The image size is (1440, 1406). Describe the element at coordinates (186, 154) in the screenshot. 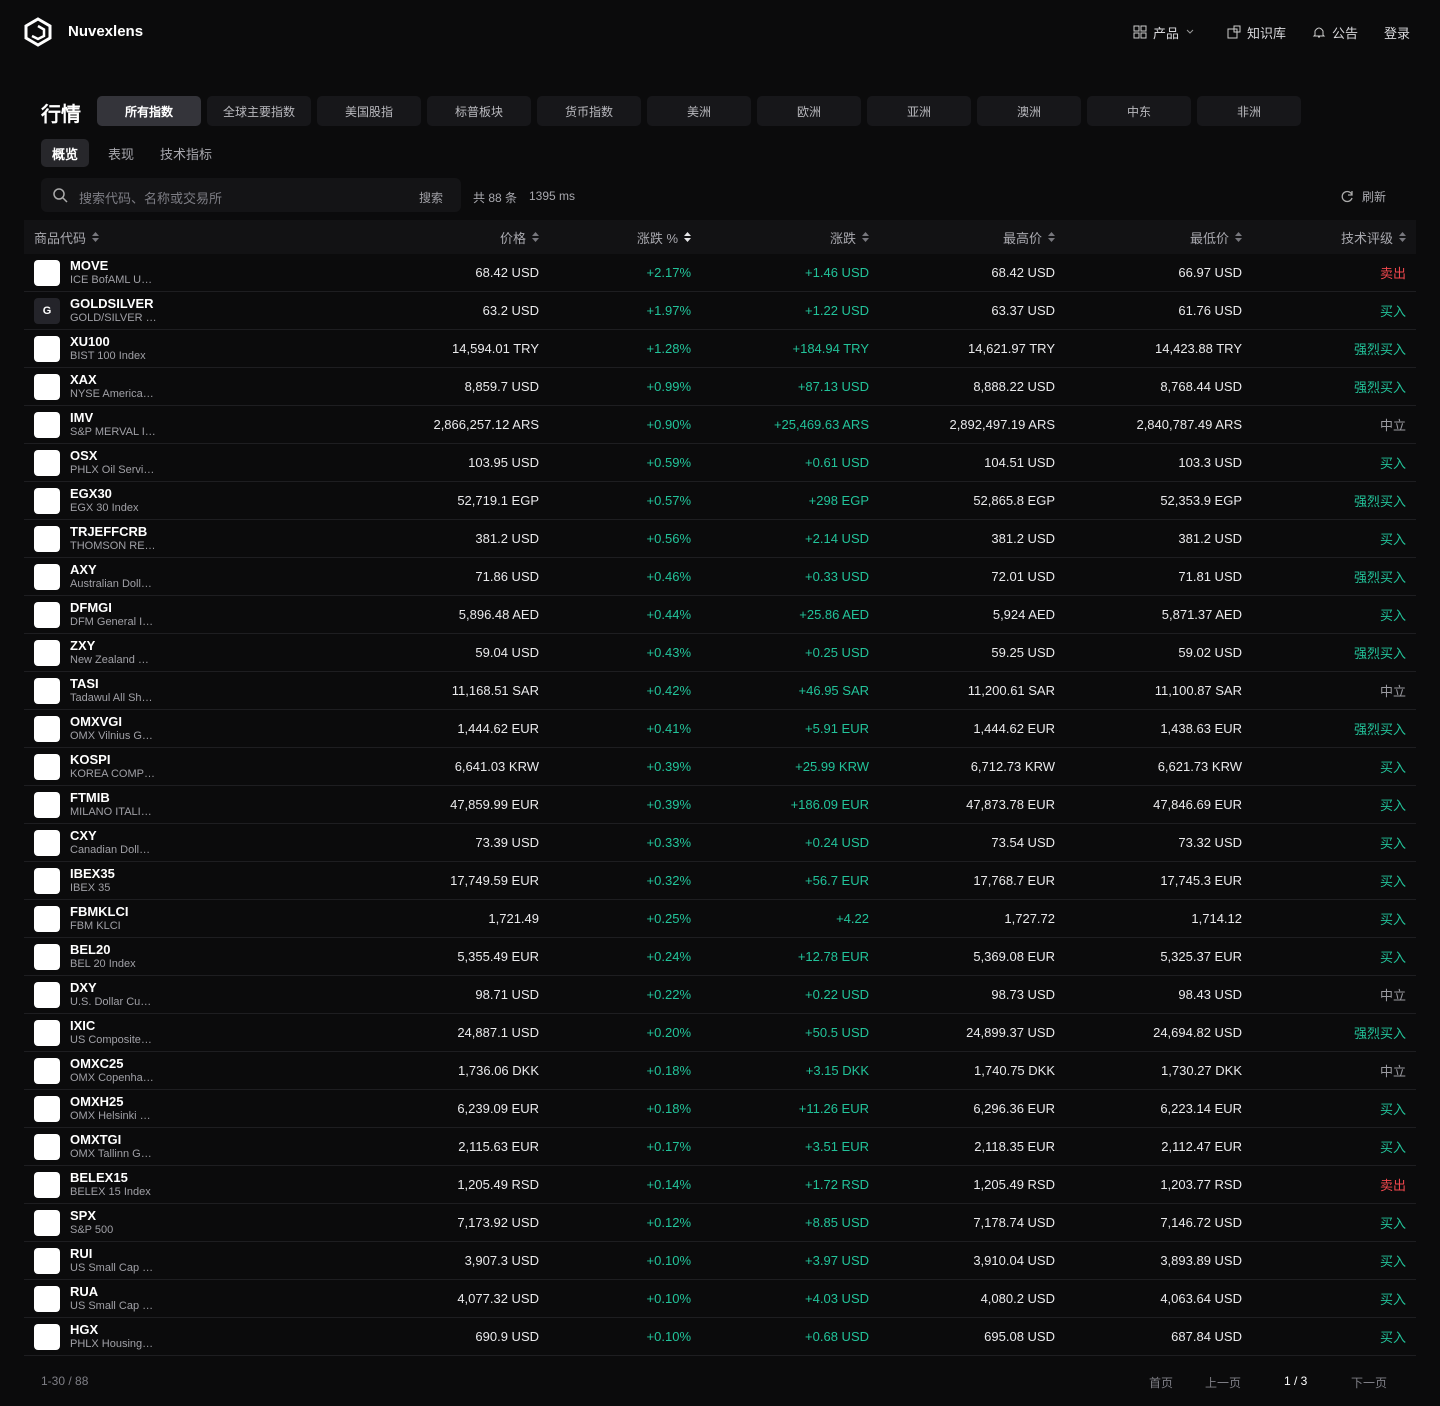

I see `sub-tab: 技术指标` at that location.